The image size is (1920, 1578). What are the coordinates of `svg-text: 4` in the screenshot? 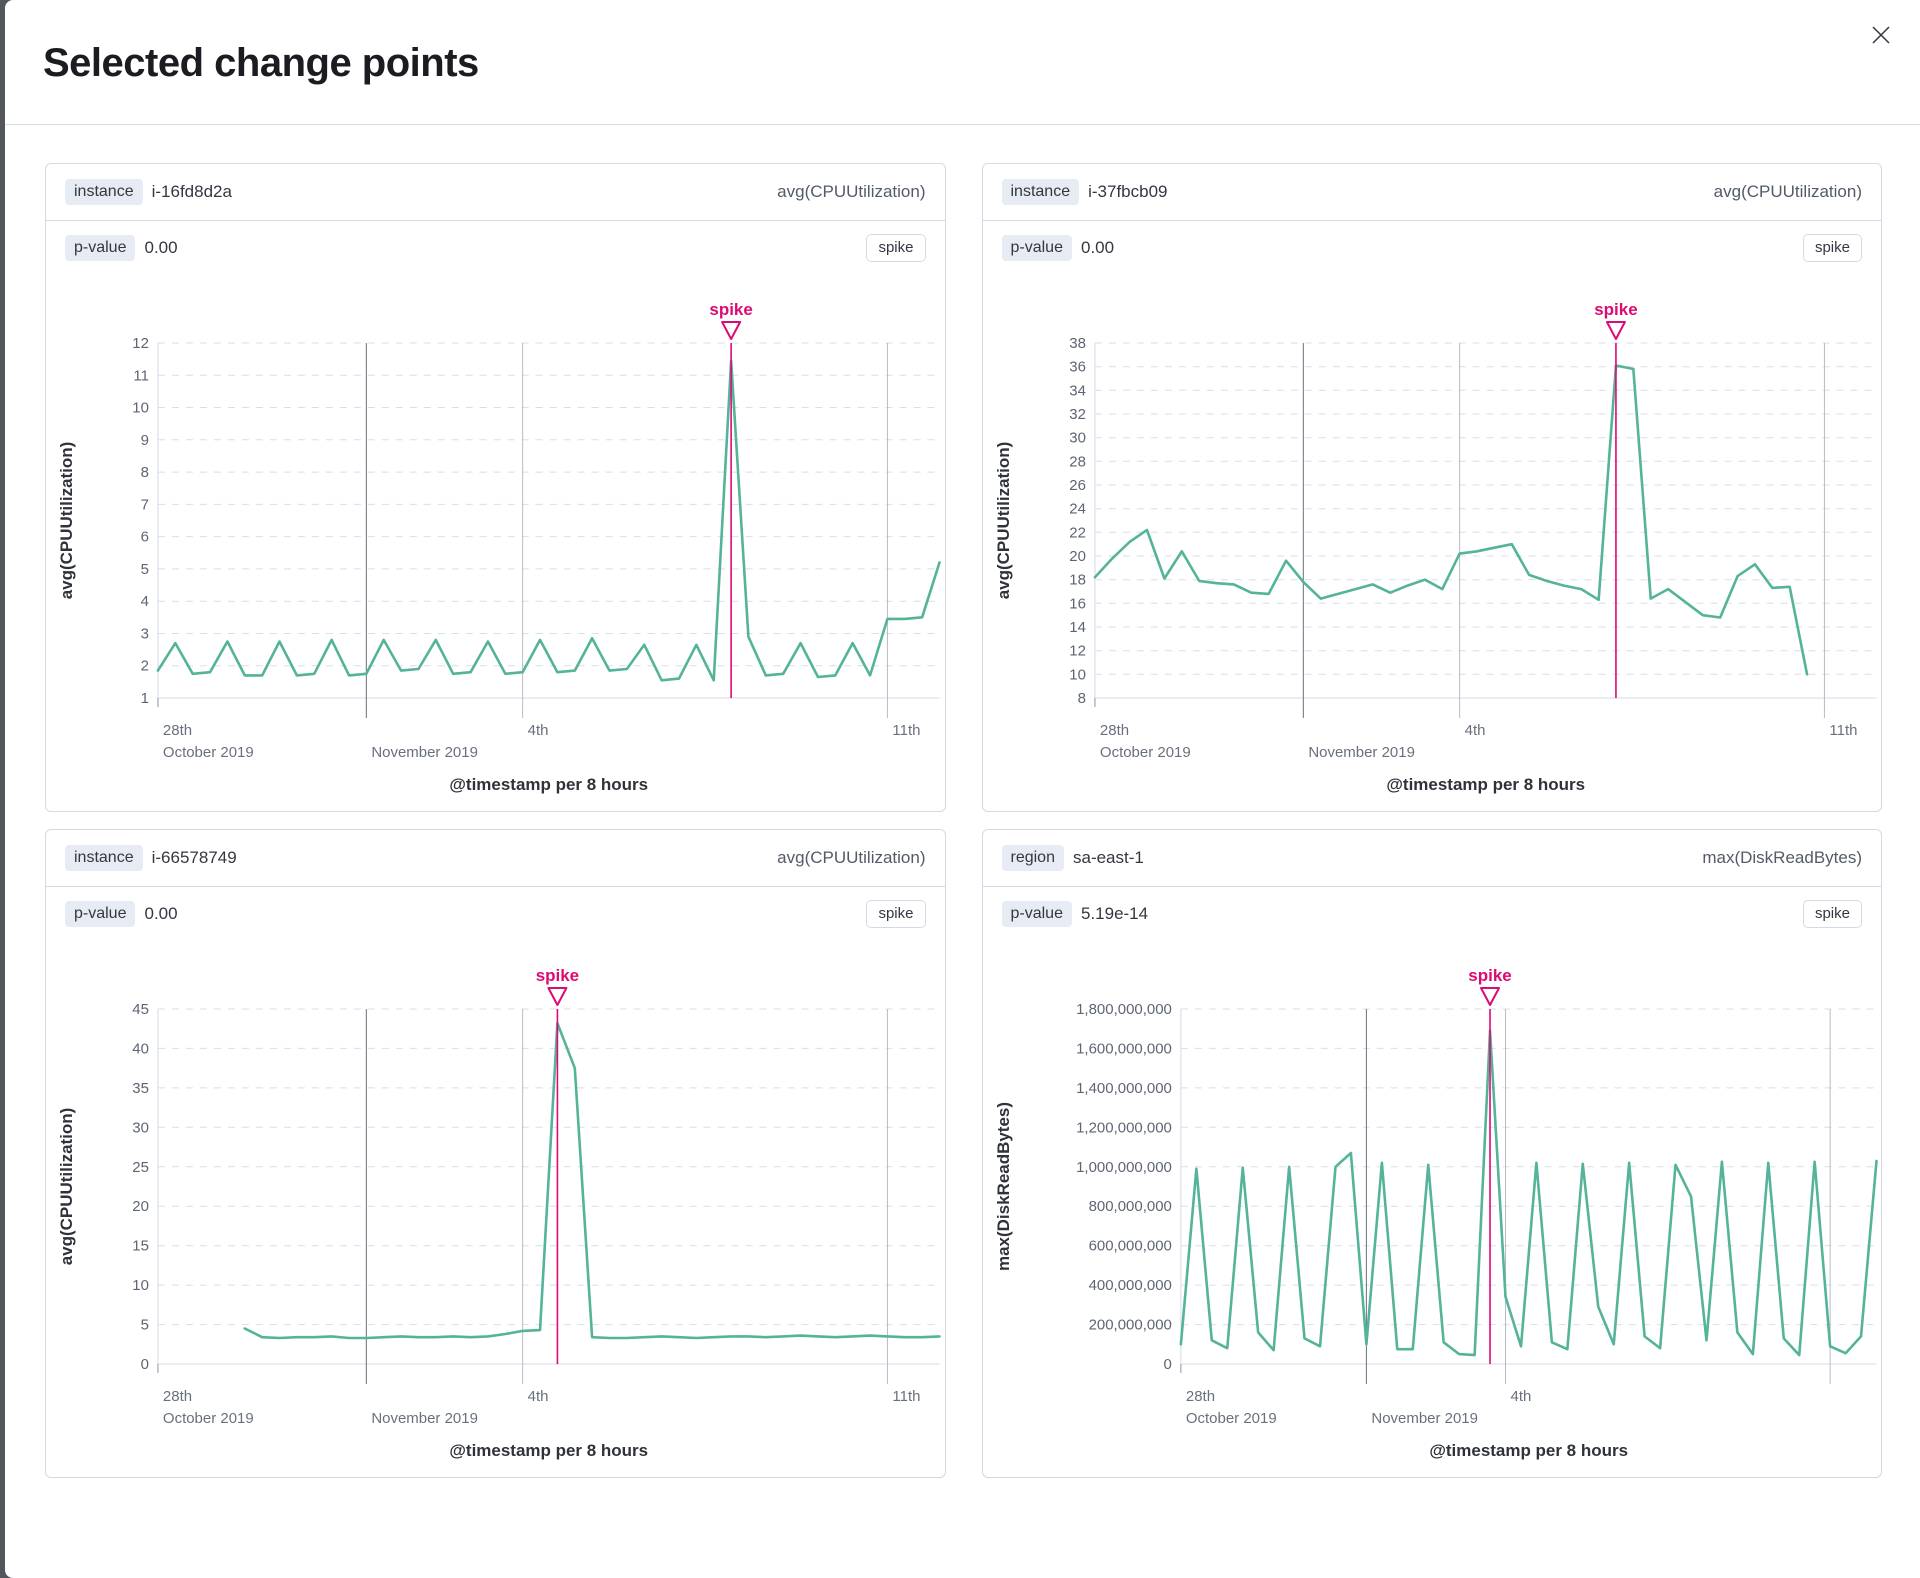 It's located at (145, 601).